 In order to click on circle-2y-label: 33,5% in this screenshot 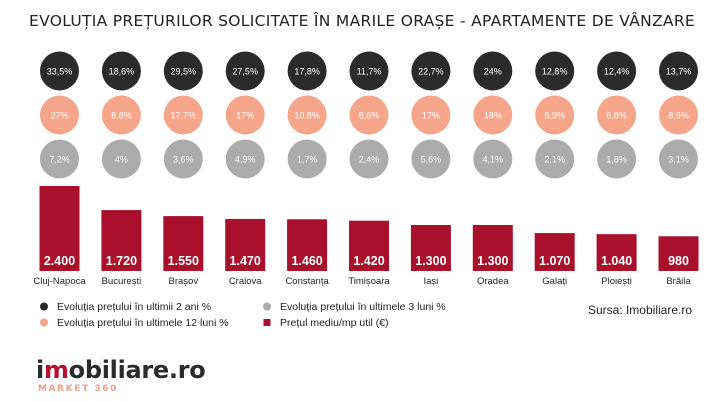, I will do `click(60, 72)`.